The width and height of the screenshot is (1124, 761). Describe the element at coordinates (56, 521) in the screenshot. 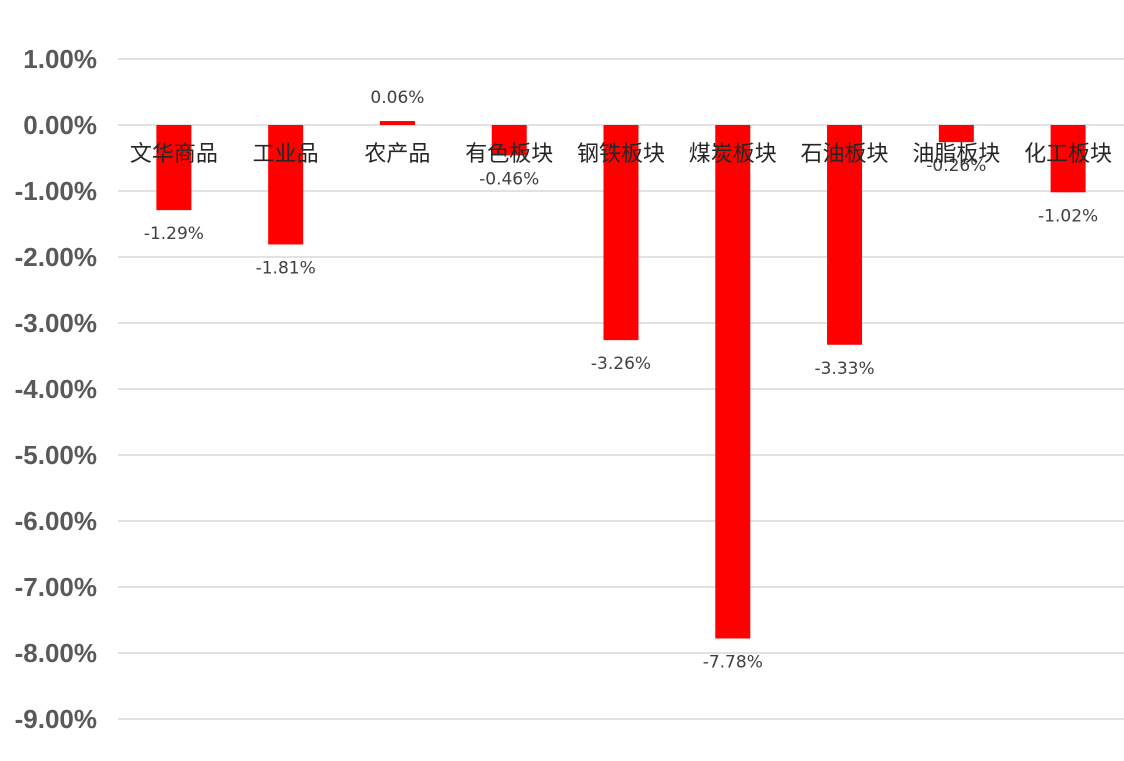

I see `y-tick-label: -6.00%` at that location.